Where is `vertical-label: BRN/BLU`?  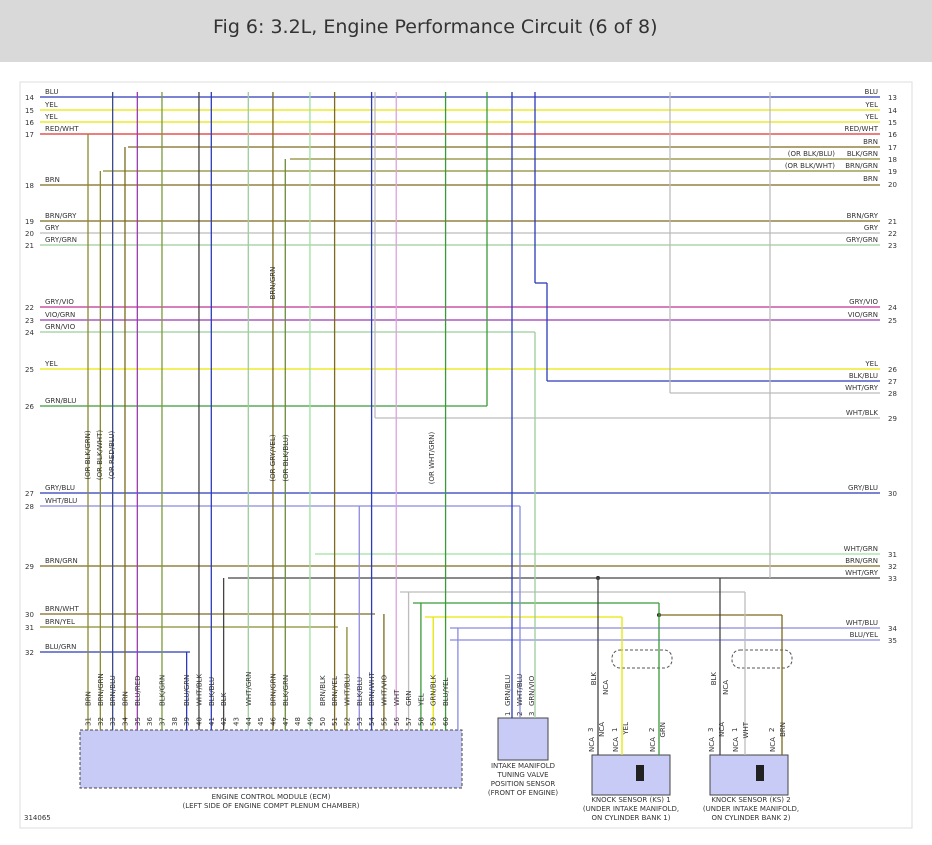
vertical-label: BRN/BLU is located at coordinates (113, 690).